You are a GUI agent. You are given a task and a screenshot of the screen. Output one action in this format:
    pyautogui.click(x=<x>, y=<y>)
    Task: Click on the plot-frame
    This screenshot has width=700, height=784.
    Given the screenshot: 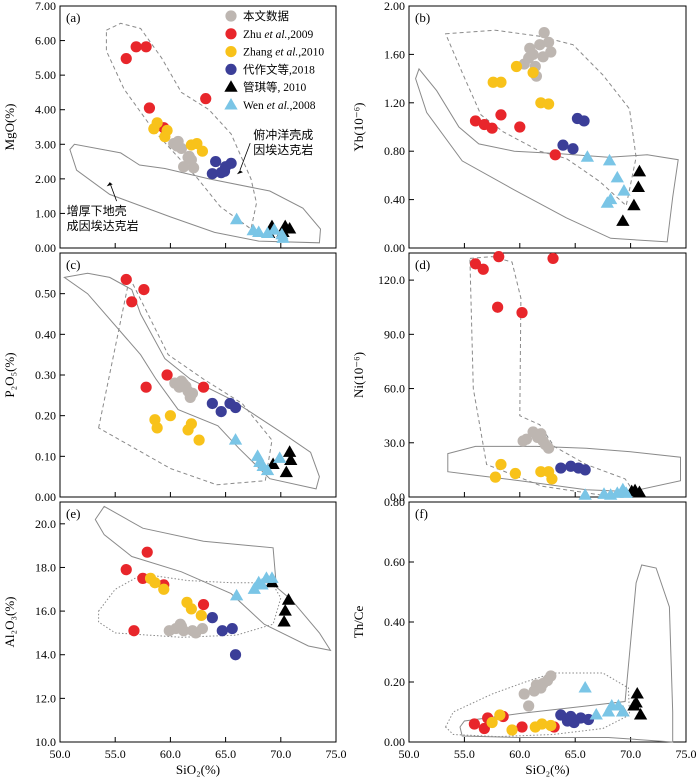 What is the action you would take?
    pyautogui.click(x=198, y=622)
    